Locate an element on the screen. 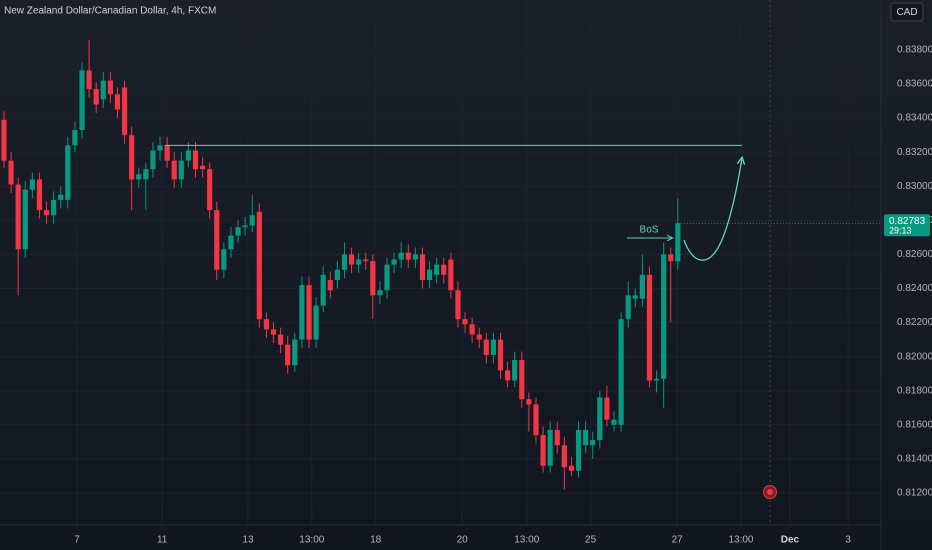  last-price-tag is located at coordinates (907, 225).